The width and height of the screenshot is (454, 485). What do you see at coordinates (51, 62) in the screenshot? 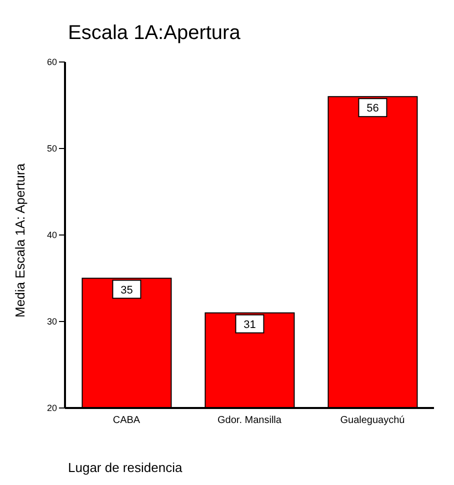
I see `y-tick-label: 60` at bounding box center [51, 62].